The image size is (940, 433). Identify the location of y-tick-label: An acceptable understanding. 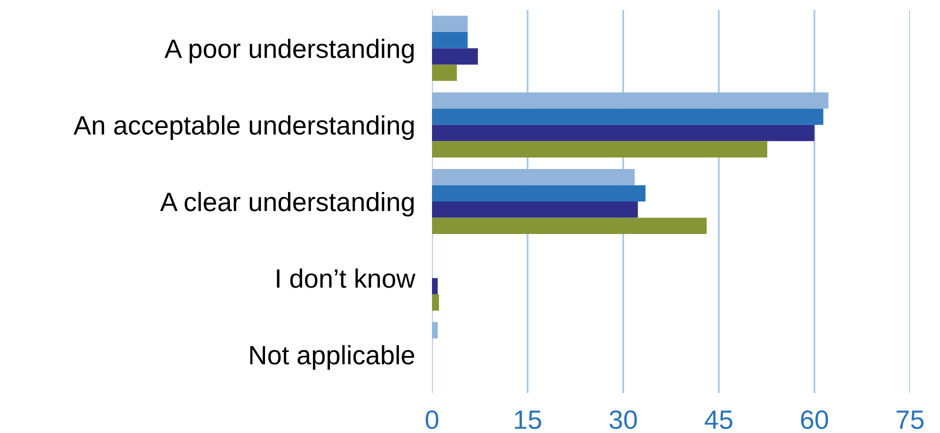
(244, 127).